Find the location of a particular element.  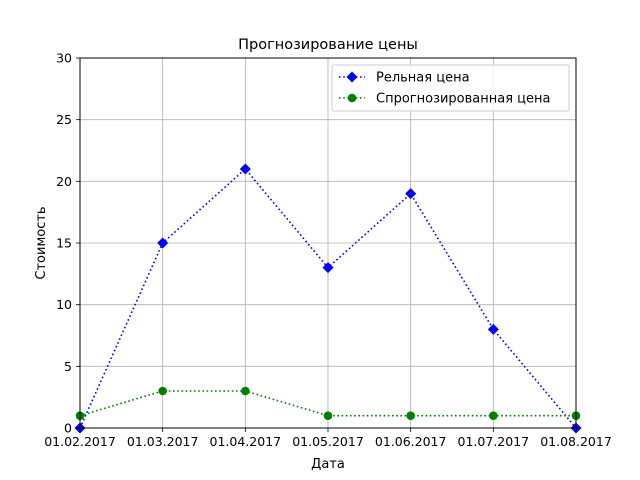

x-tick-label: 01.06.2017 is located at coordinates (411, 441).